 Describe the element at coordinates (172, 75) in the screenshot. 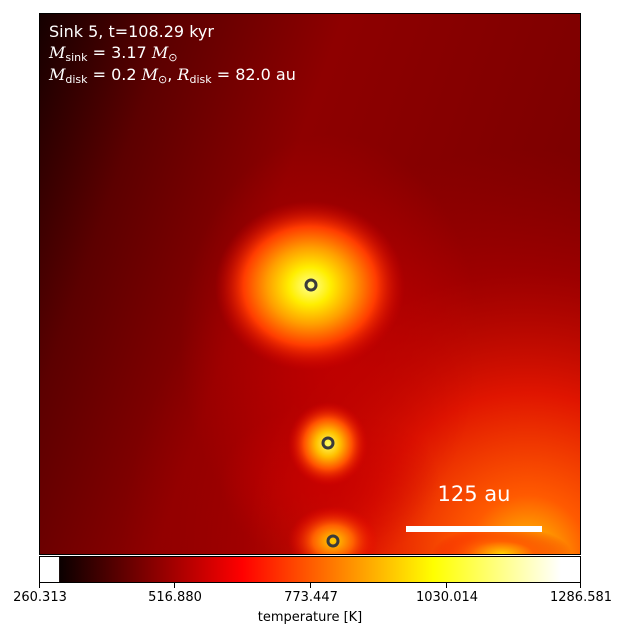

I see `disk-properties-label: Mdisk = 0.2 M⊙, Rdisk = 82.0 au` at that location.